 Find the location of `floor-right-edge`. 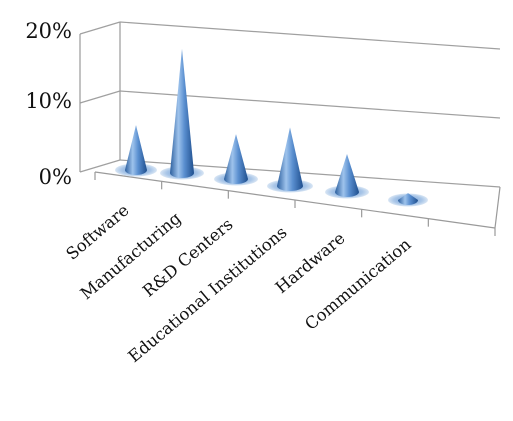

floor-right-edge is located at coordinates (497, 207).